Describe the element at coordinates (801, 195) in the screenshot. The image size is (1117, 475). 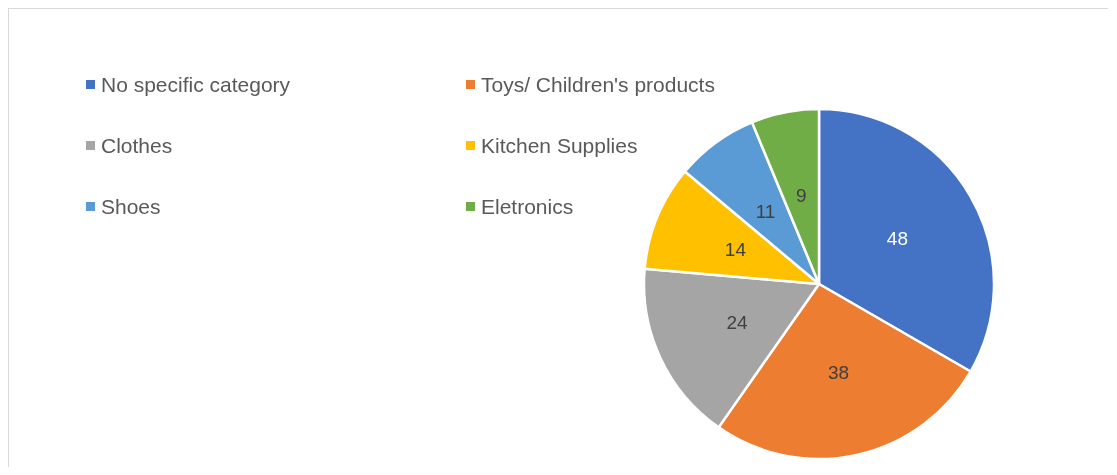
I see `data-label: 9` at that location.